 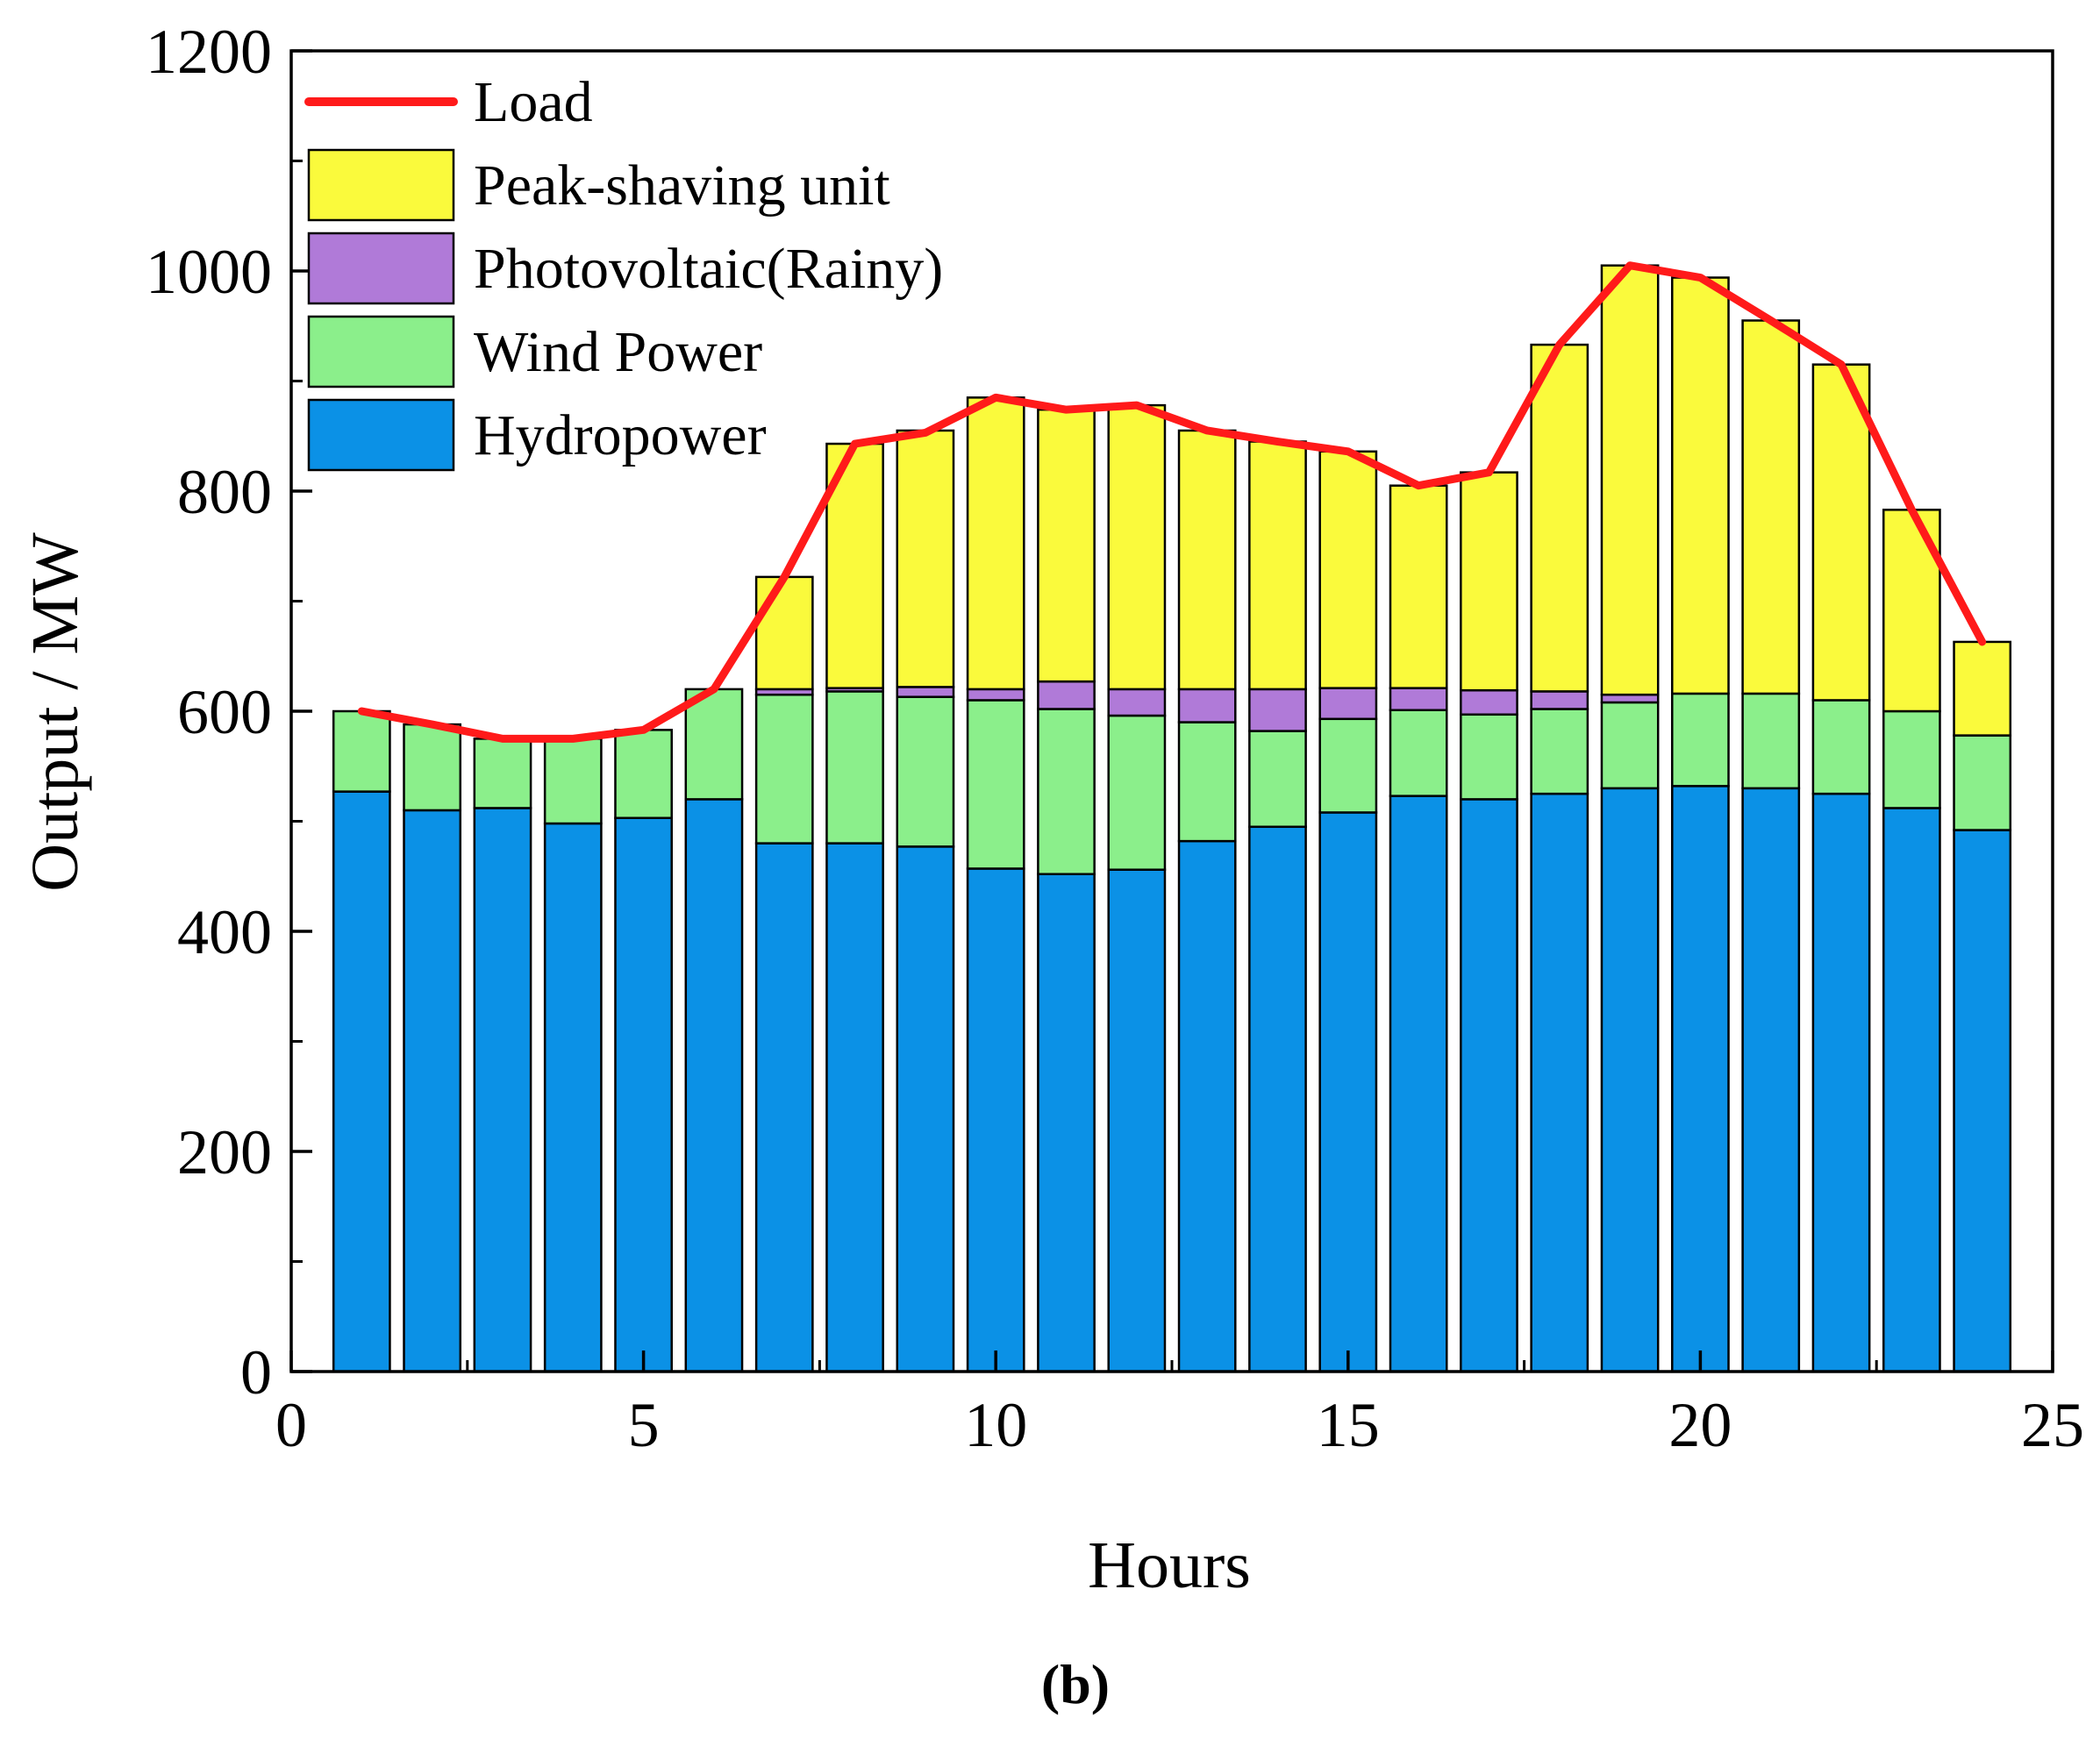 What do you see at coordinates (381, 351) in the screenshot?
I see `legend-swatch-wind-power` at bounding box center [381, 351].